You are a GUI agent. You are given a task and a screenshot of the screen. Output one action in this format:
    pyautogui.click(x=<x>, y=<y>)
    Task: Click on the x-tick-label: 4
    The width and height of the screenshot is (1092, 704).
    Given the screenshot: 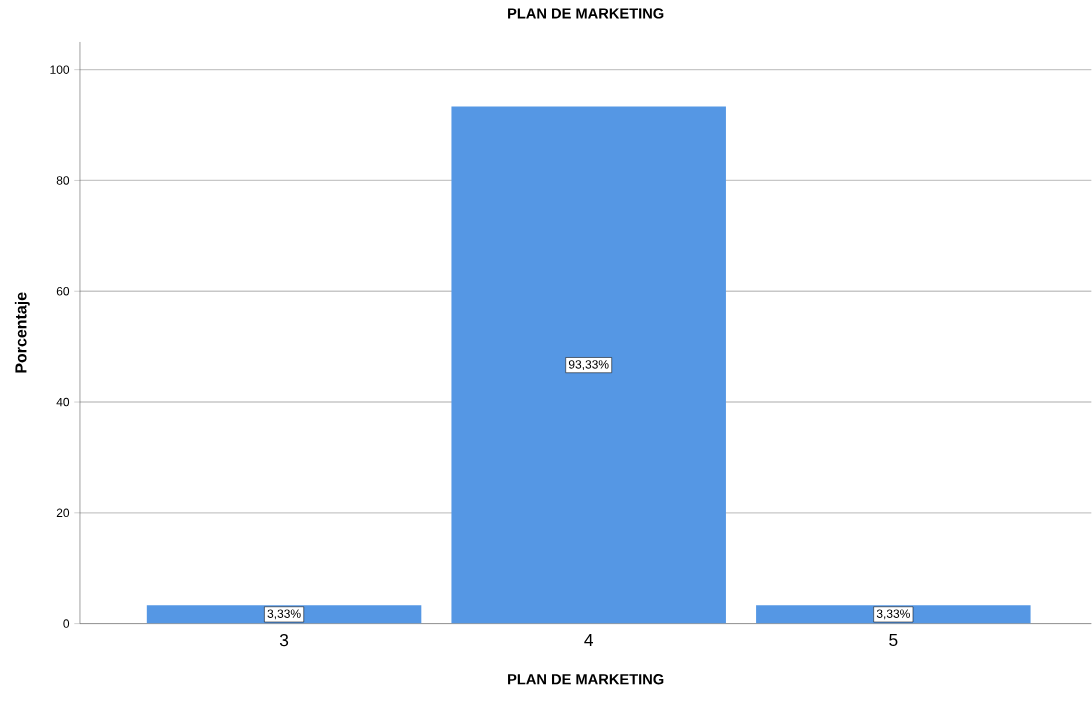 What is the action you would take?
    pyautogui.click(x=589, y=640)
    